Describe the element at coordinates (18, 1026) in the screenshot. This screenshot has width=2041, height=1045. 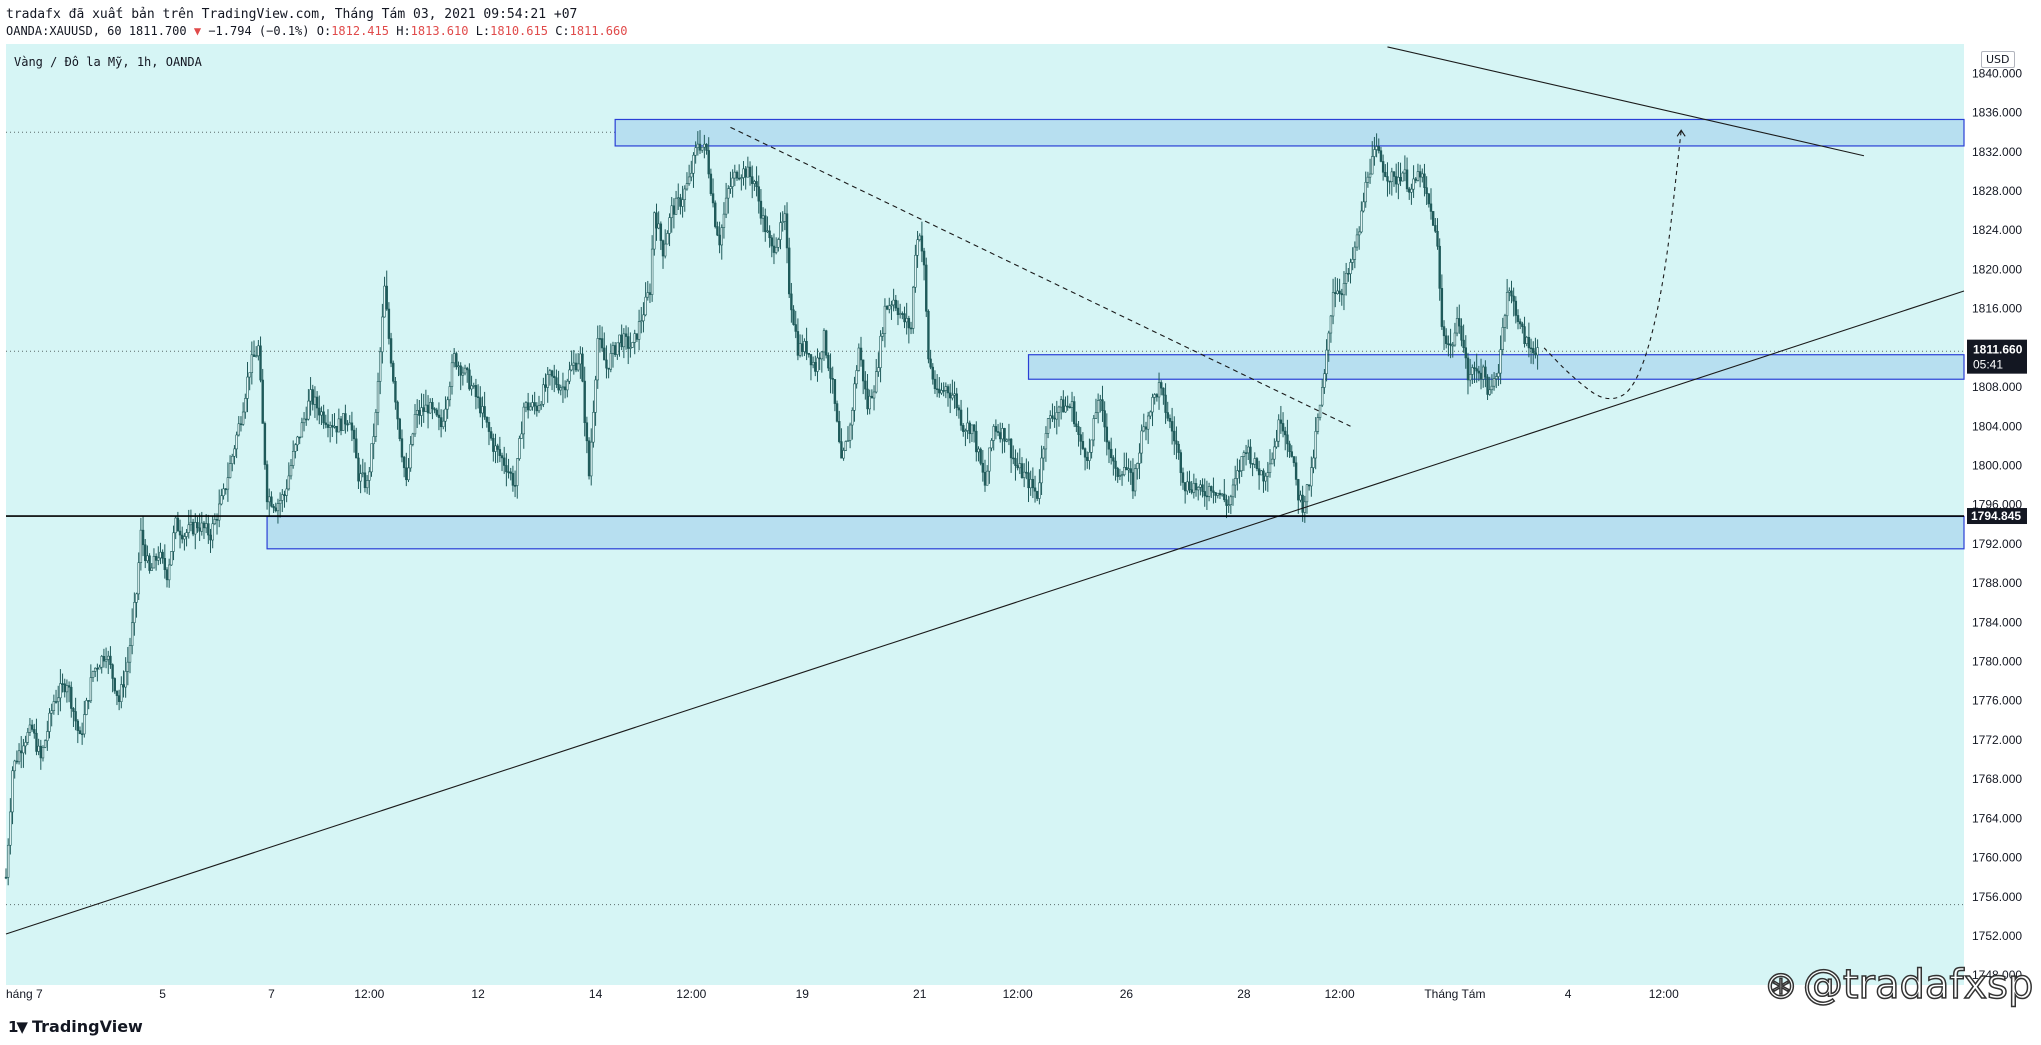
I see `tradingview-logo-icon: 𝟭▼` at that location.